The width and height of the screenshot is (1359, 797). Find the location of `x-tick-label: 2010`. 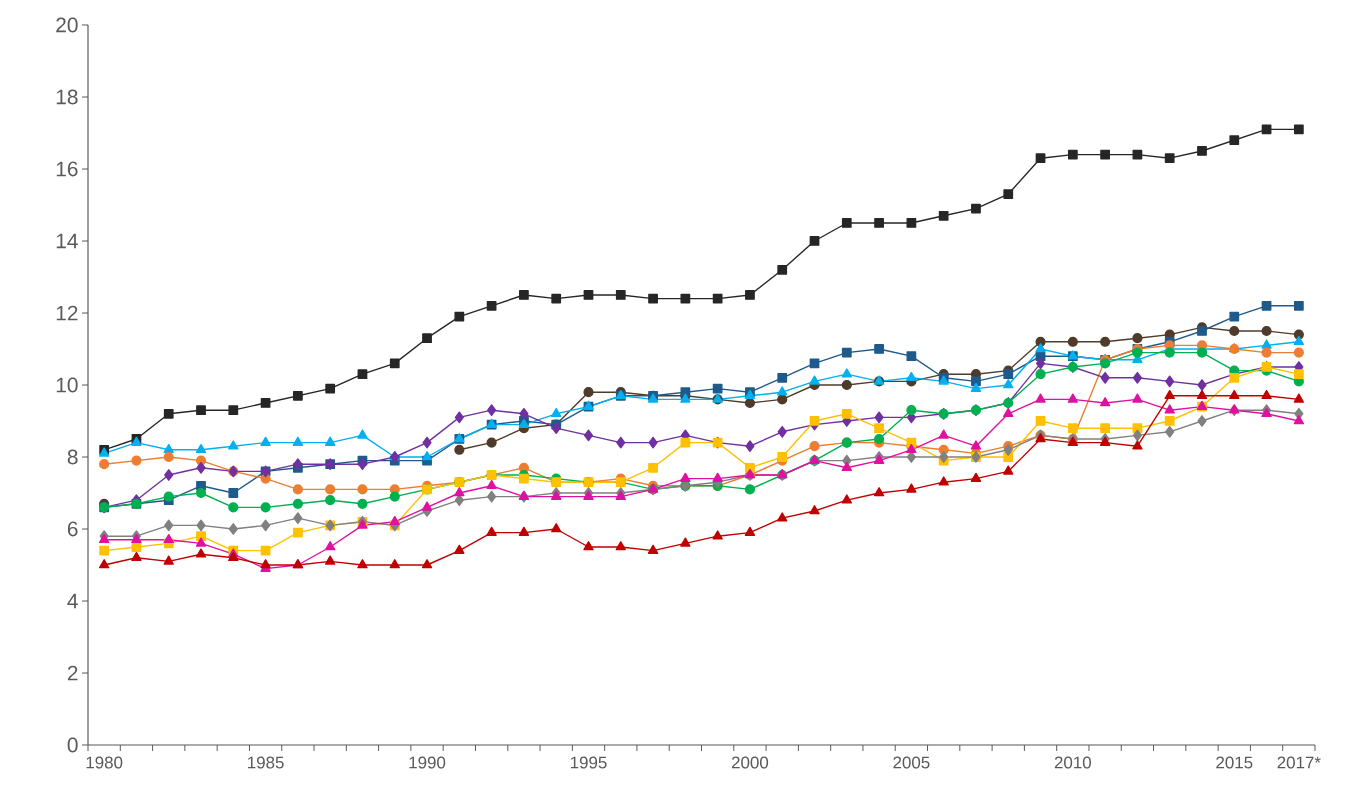

x-tick-label: 2010 is located at coordinates (1073, 762).